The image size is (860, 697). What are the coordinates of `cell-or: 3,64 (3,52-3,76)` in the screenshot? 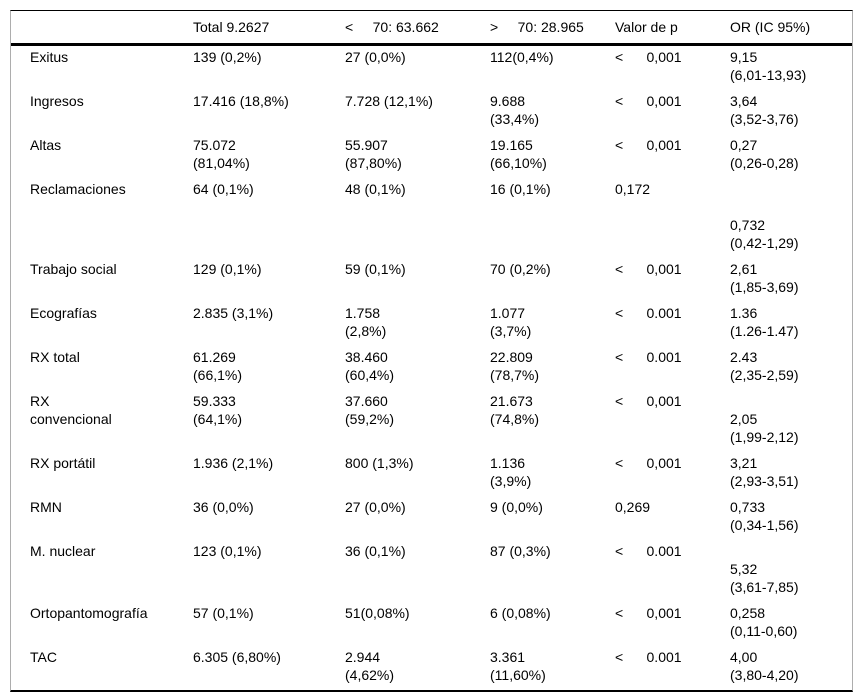 It's located at (764, 110).